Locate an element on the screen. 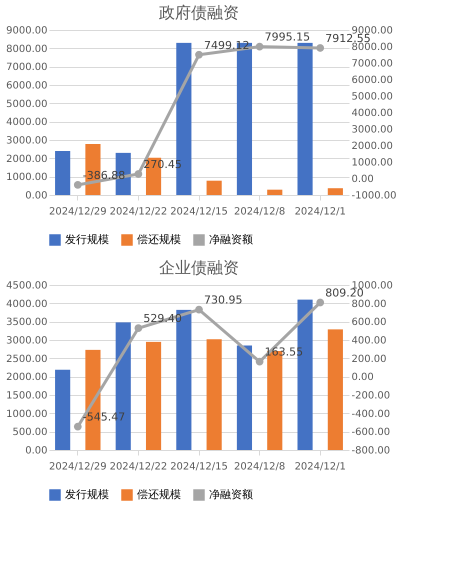  y-tick-label: 2500.00 is located at coordinates (27, 359).